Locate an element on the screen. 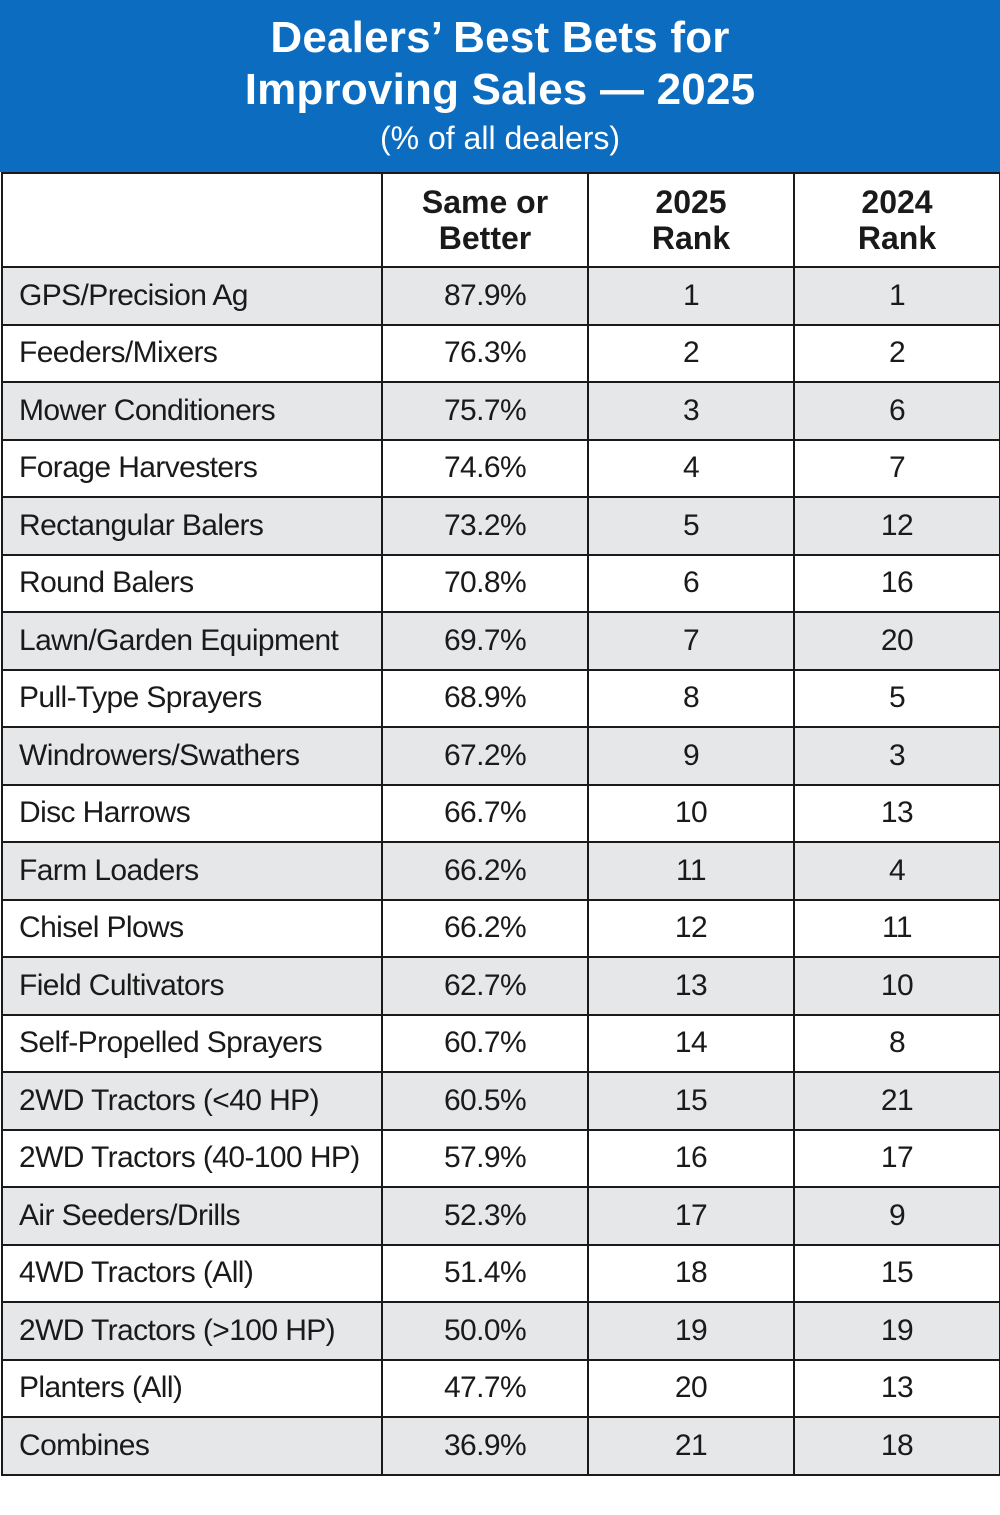 This screenshot has width=1000, height=1515. same-or-better-cell: 60.5% is located at coordinates (485, 1101).